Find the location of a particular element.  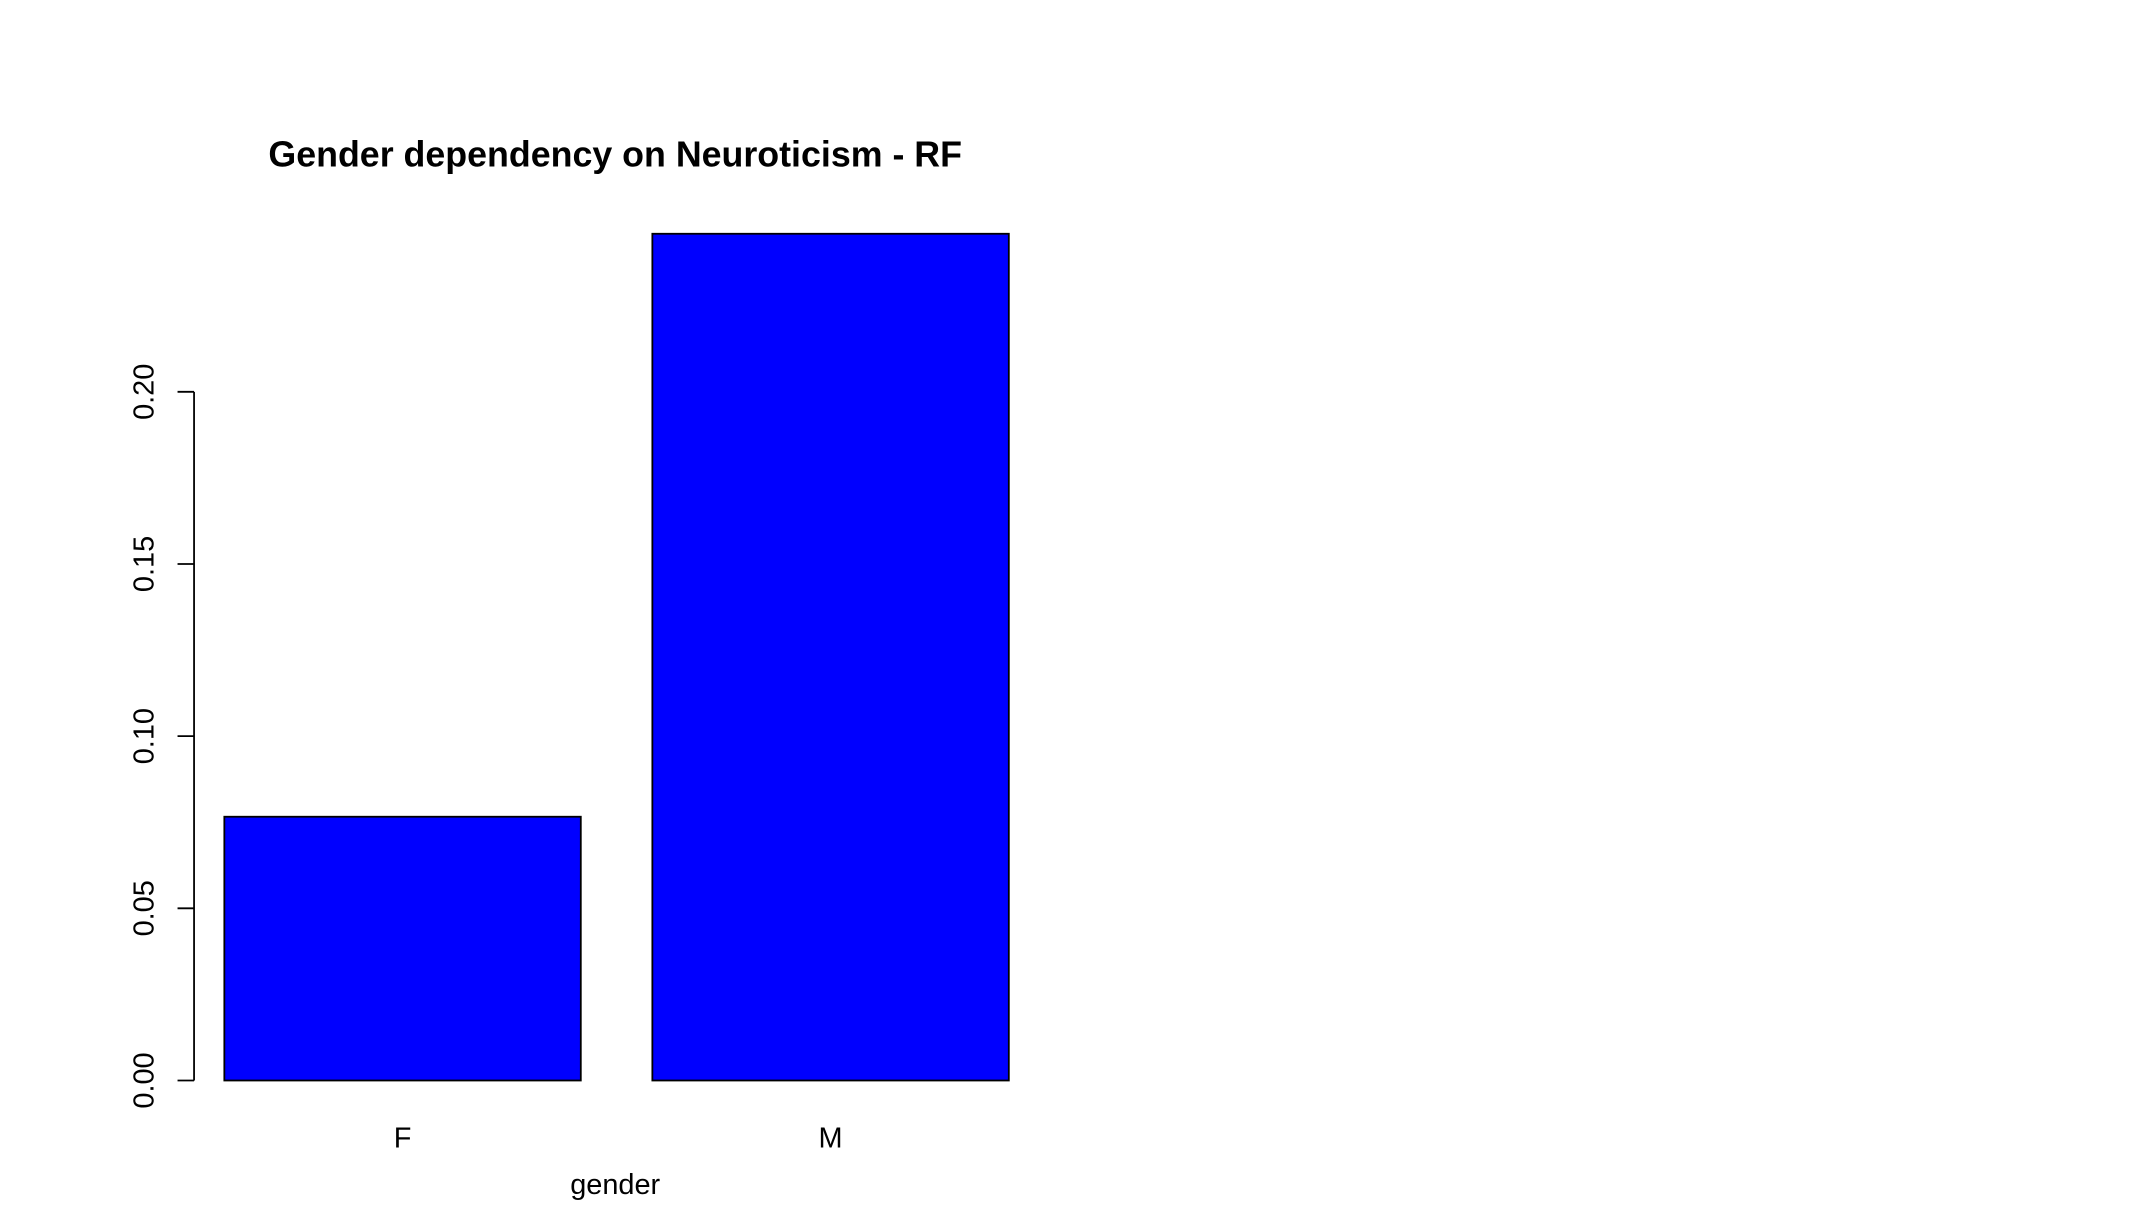

y-tick-label: 0.05 is located at coordinates (145, 908).